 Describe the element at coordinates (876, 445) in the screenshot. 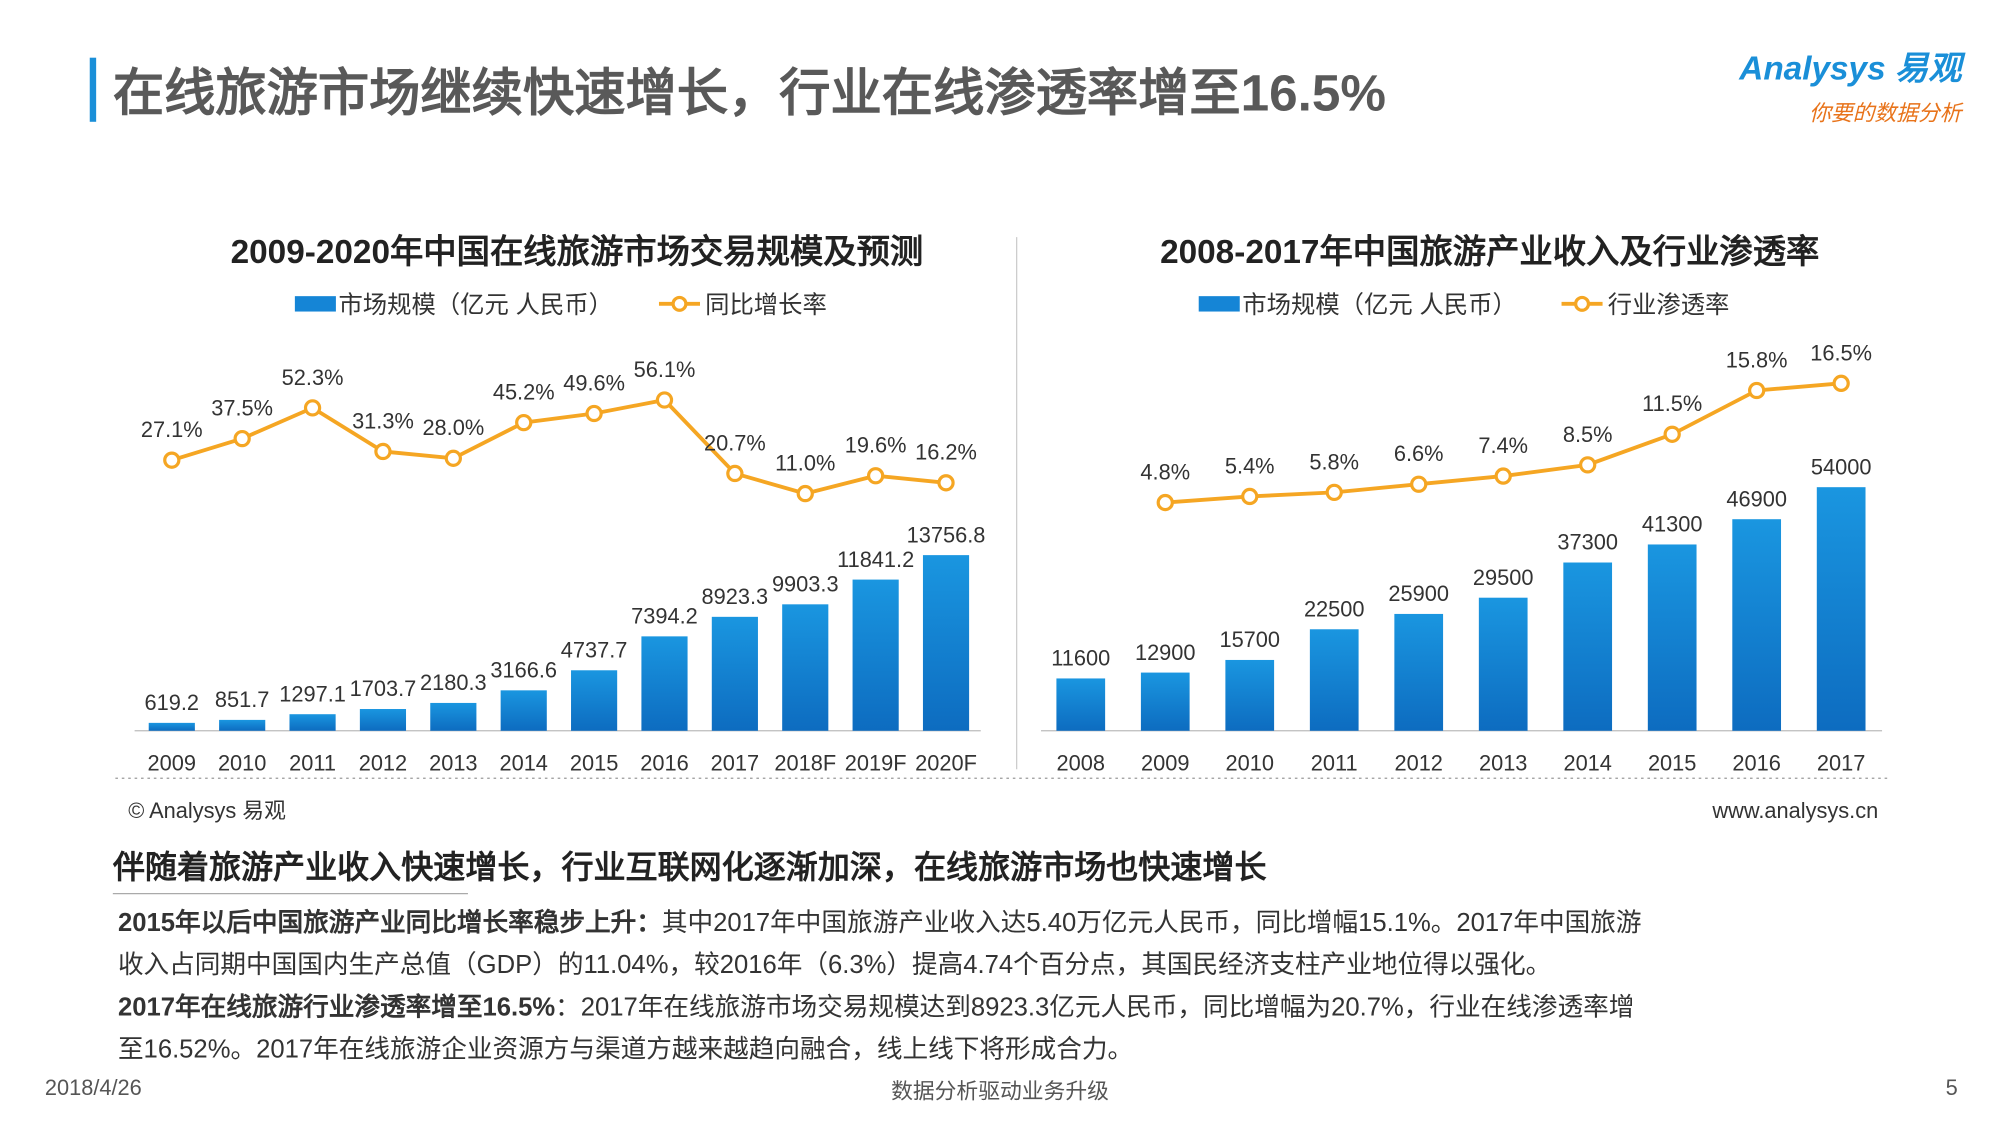

I see `line-label: 19.6%` at that location.